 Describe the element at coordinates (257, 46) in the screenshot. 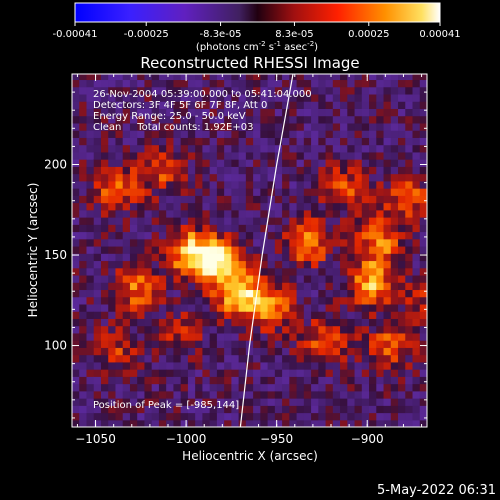

I see `colorbar-unit-label: (photons cm-2 s-1 asec-2)` at that location.